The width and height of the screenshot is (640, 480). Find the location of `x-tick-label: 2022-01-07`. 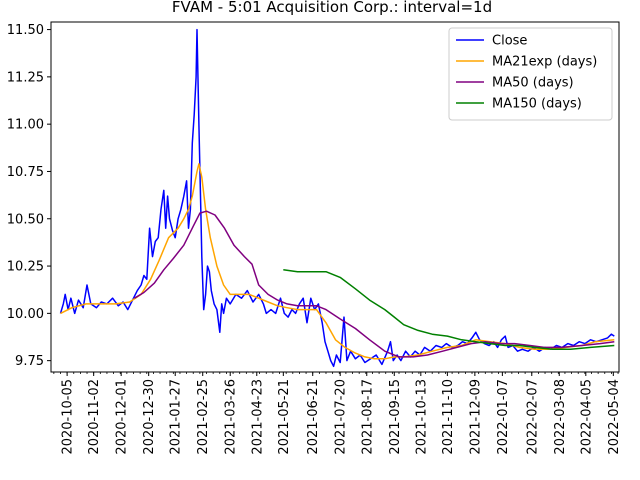

x-tick-label: 2022-01-07 is located at coordinates (503, 417).